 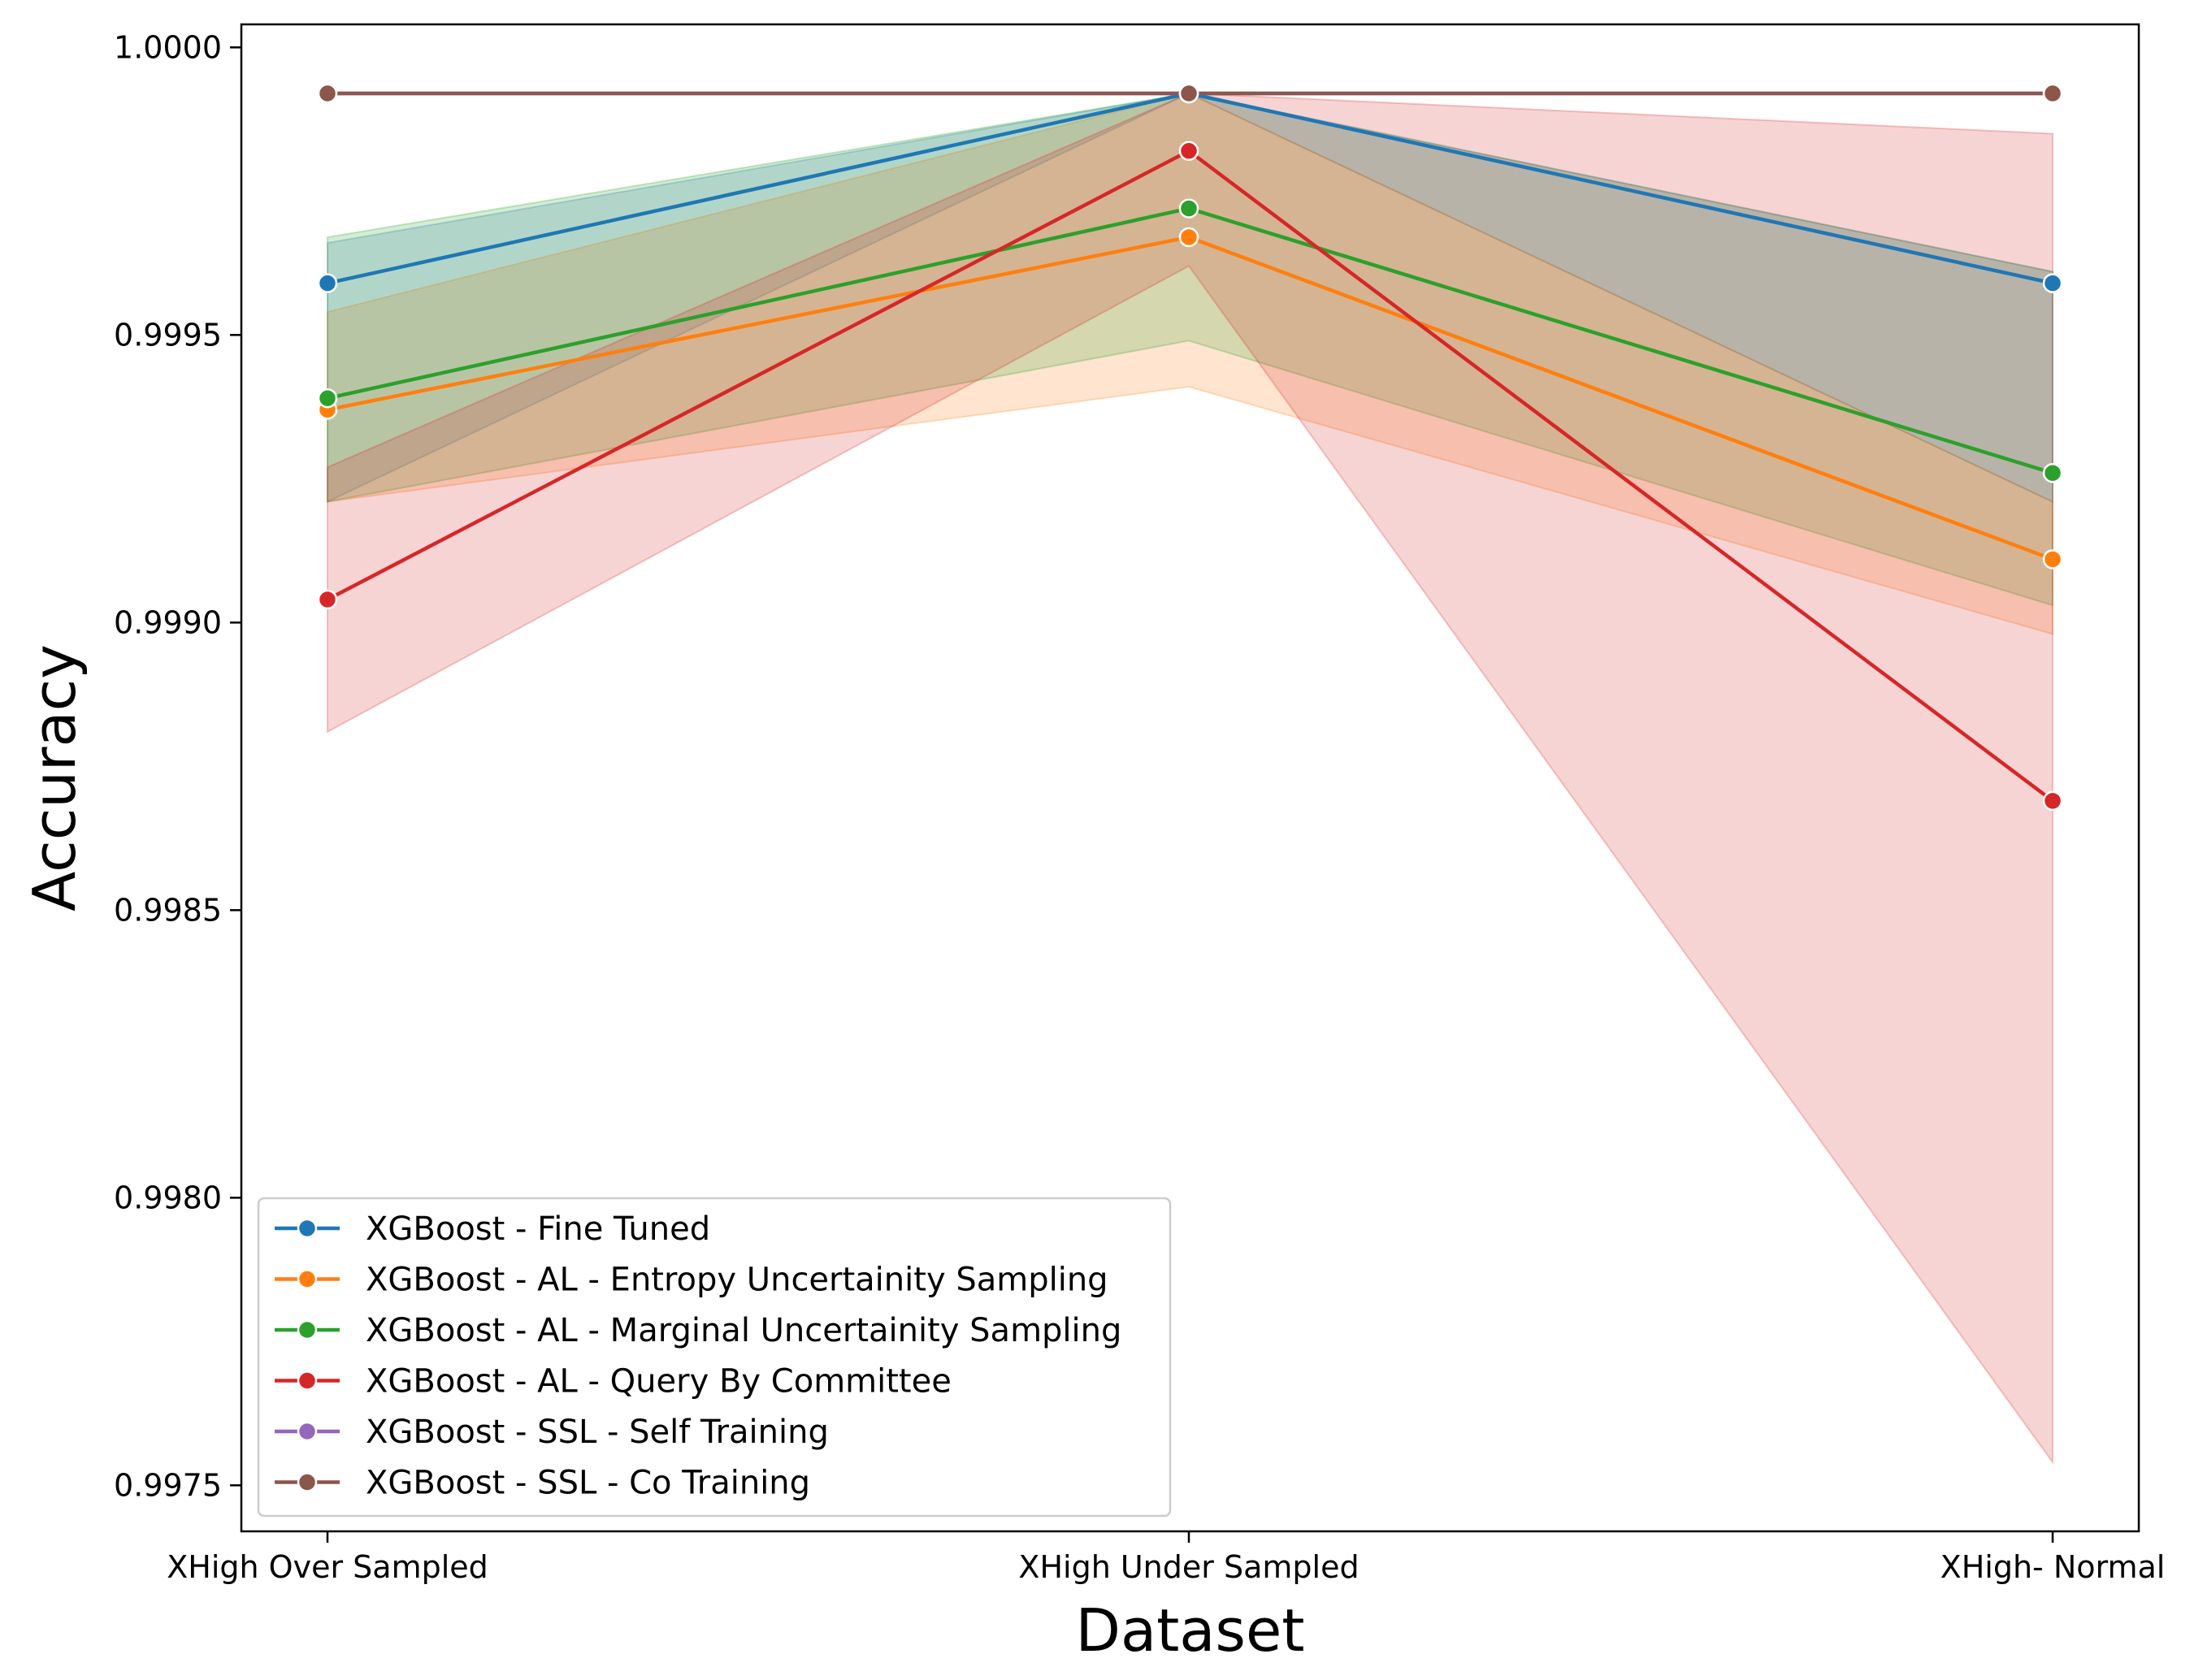 I want to click on y-tick-label-4: 0.9995, so click(x=168, y=335).